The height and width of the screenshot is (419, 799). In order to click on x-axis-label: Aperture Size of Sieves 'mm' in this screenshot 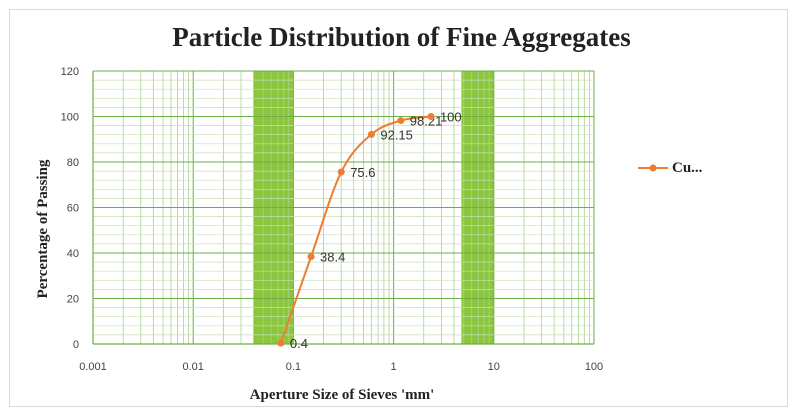, I will do `click(342, 395)`.